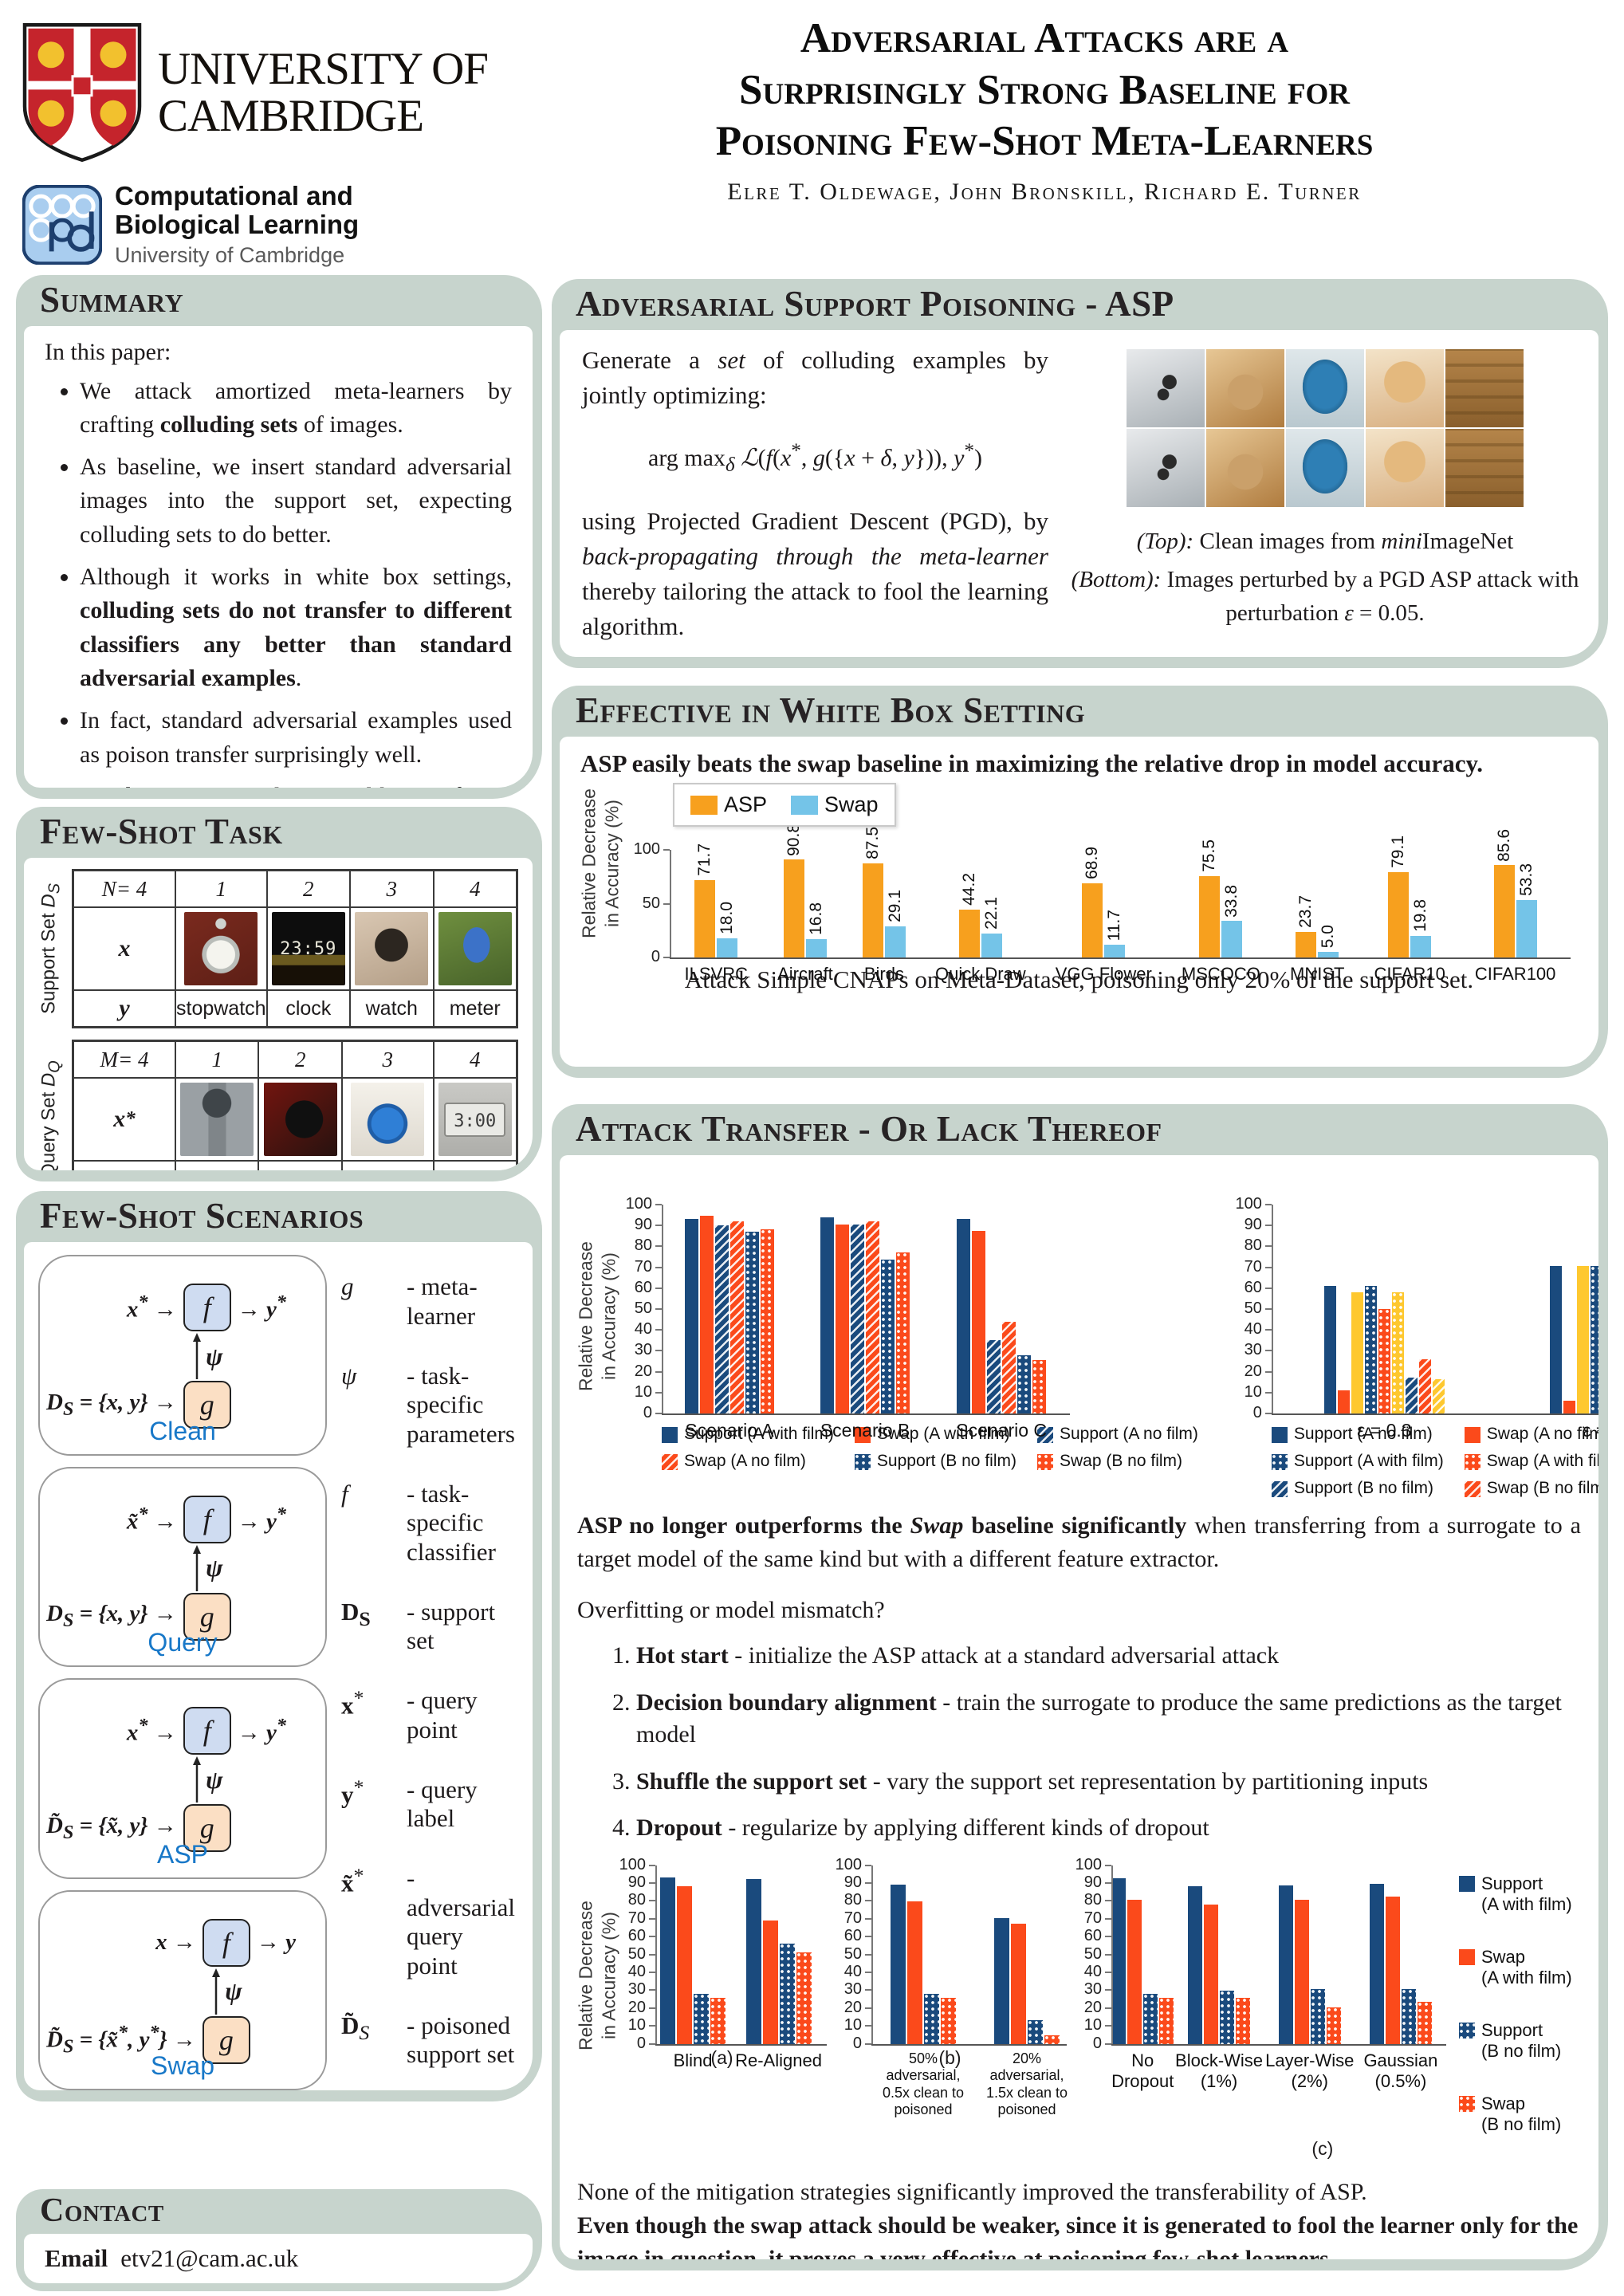 This screenshot has height=2296, width=1624. What do you see at coordinates (246, 2283) in the screenshot?
I see `paper-link: arxiv.org/abs/2211.12990` at bounding box center [246, 2283].